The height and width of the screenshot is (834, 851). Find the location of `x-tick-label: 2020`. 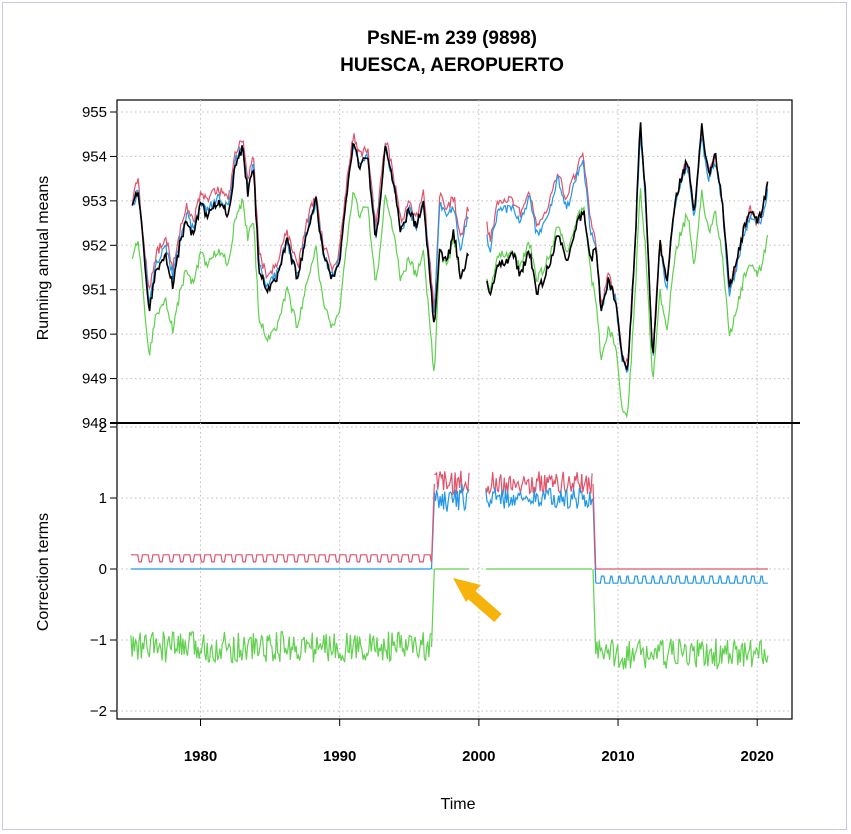

x-tick-label: 2020 is located at coordinates (757, 756).